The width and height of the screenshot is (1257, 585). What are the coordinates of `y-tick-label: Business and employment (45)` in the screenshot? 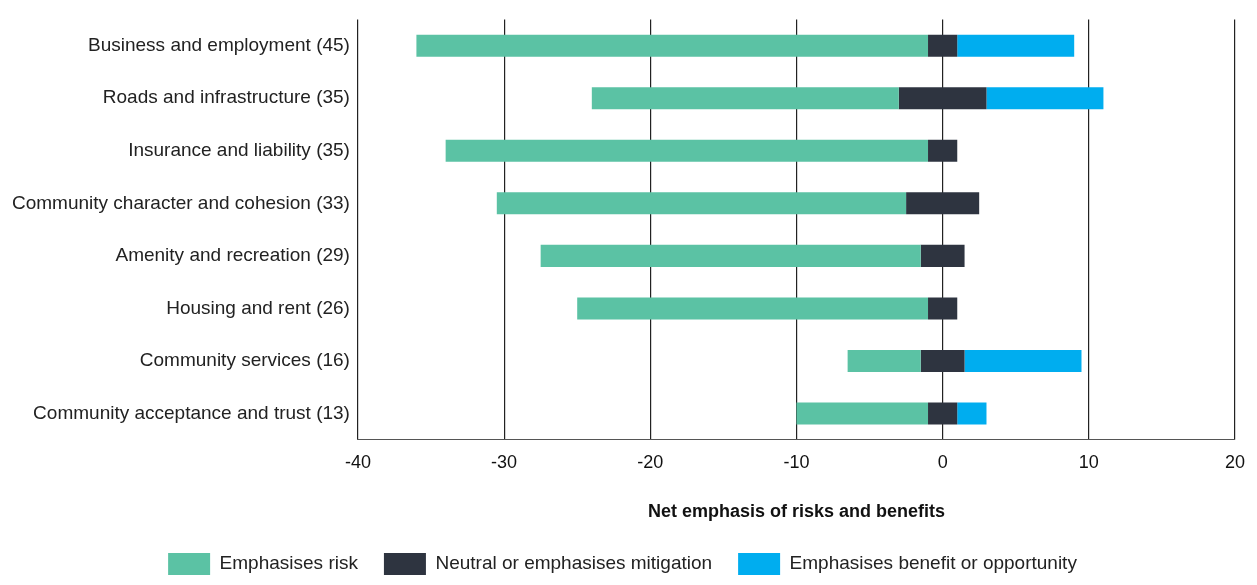 It's located at (219, 44).